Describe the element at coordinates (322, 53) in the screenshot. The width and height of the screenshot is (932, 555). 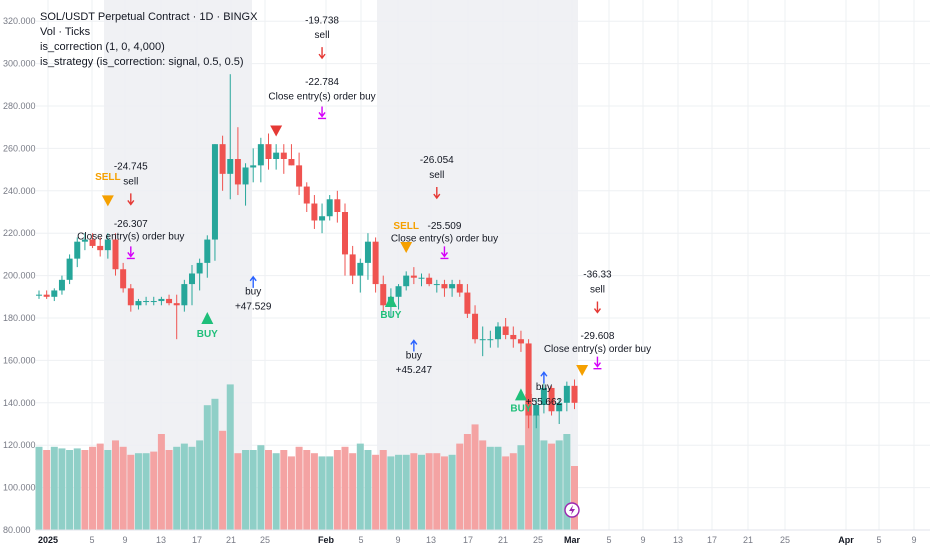
I see `short-entry-arrow` at that location.